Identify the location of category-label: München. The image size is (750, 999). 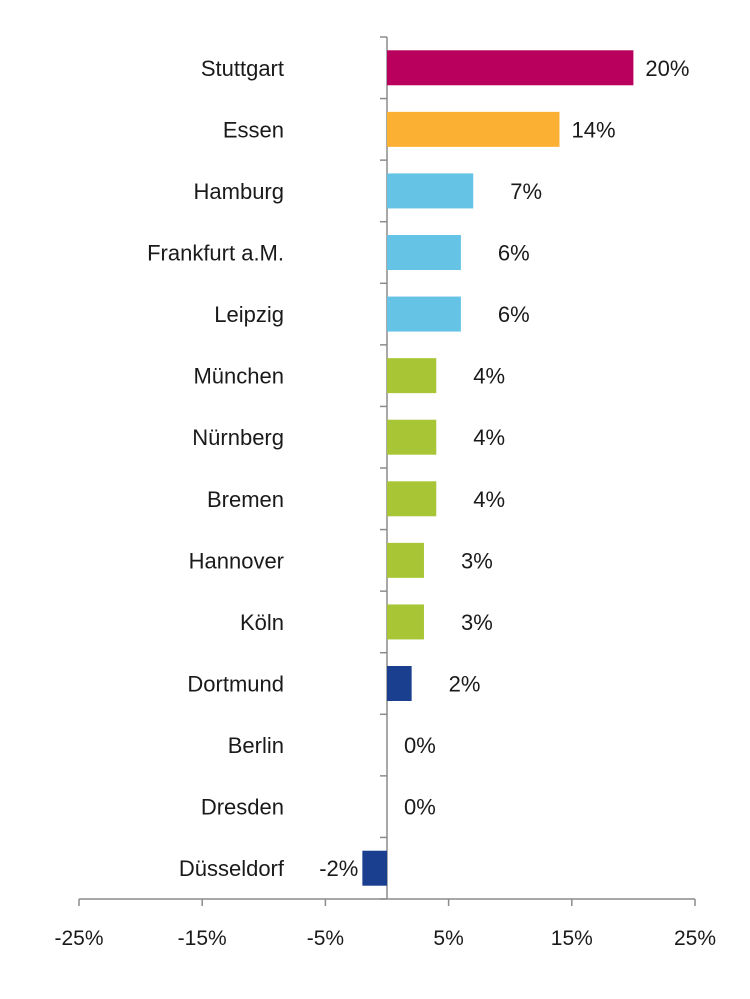
(238, 376).